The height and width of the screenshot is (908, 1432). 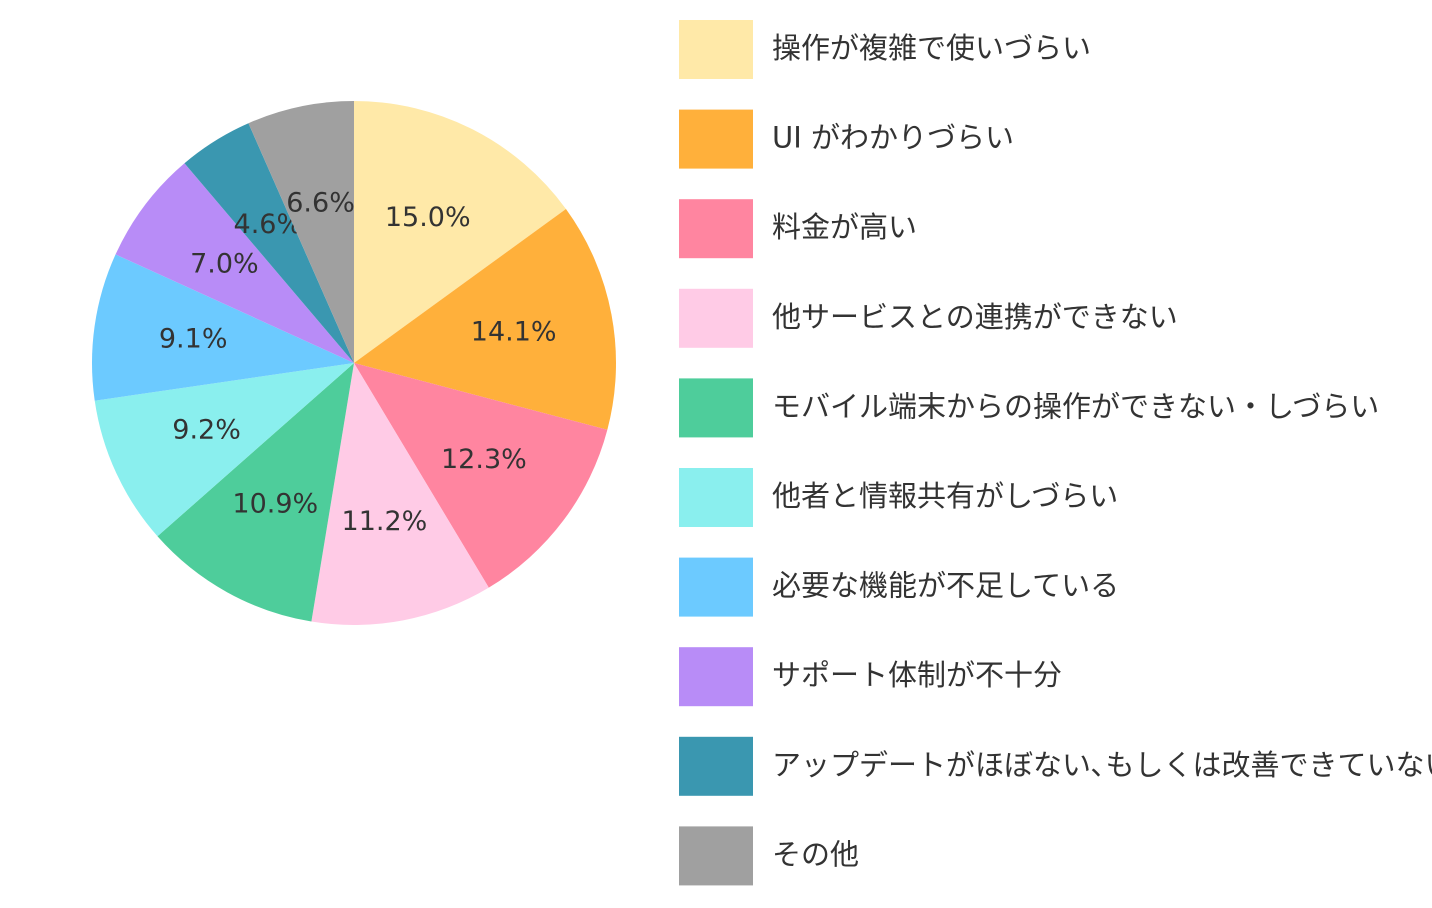 I want to click on legend-label: その他, so click(x=815, y=854).